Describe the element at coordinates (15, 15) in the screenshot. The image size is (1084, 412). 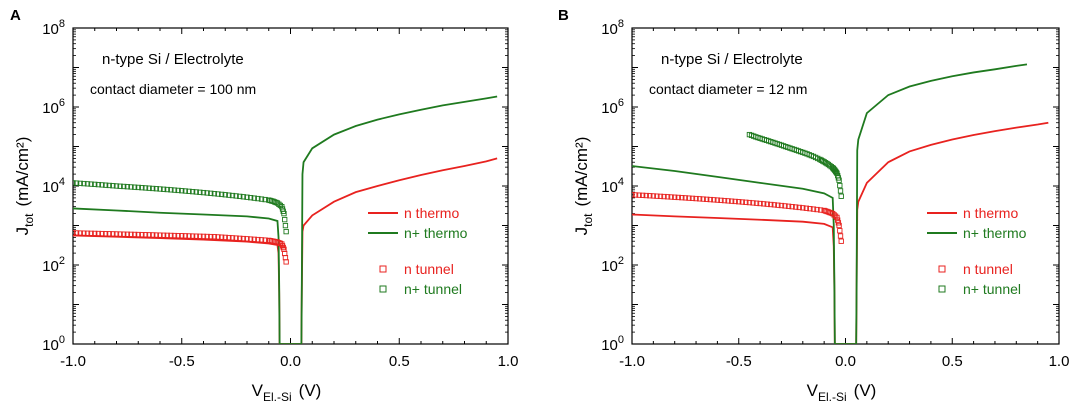
I see `panel-letter: A` at that location.